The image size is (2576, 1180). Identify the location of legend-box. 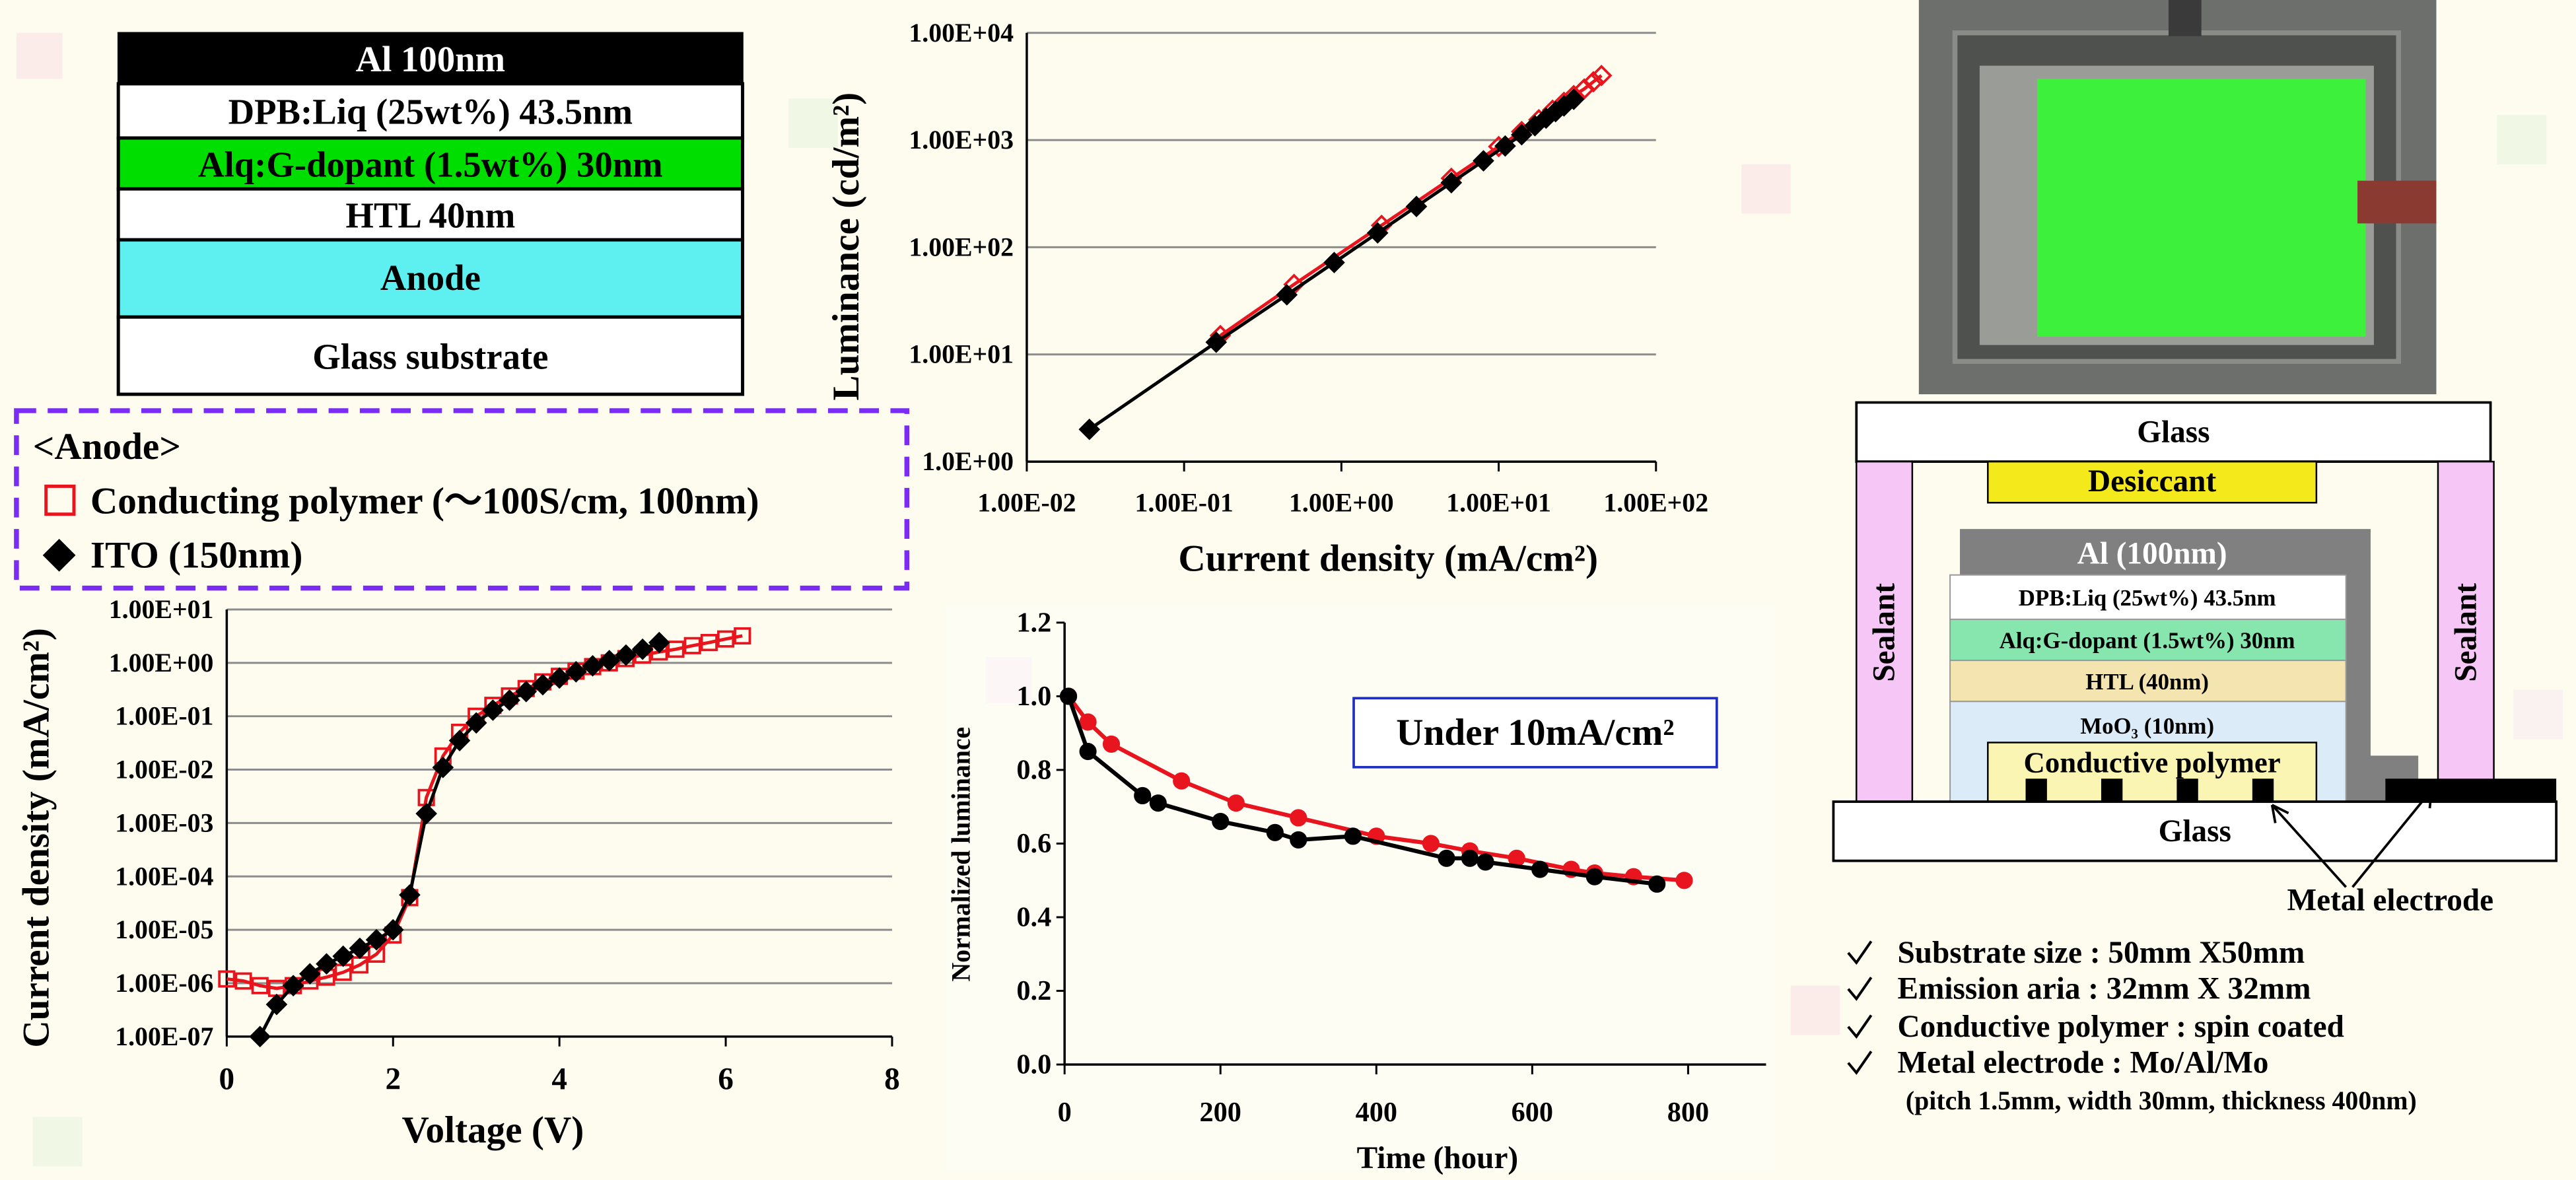
(462, 500).